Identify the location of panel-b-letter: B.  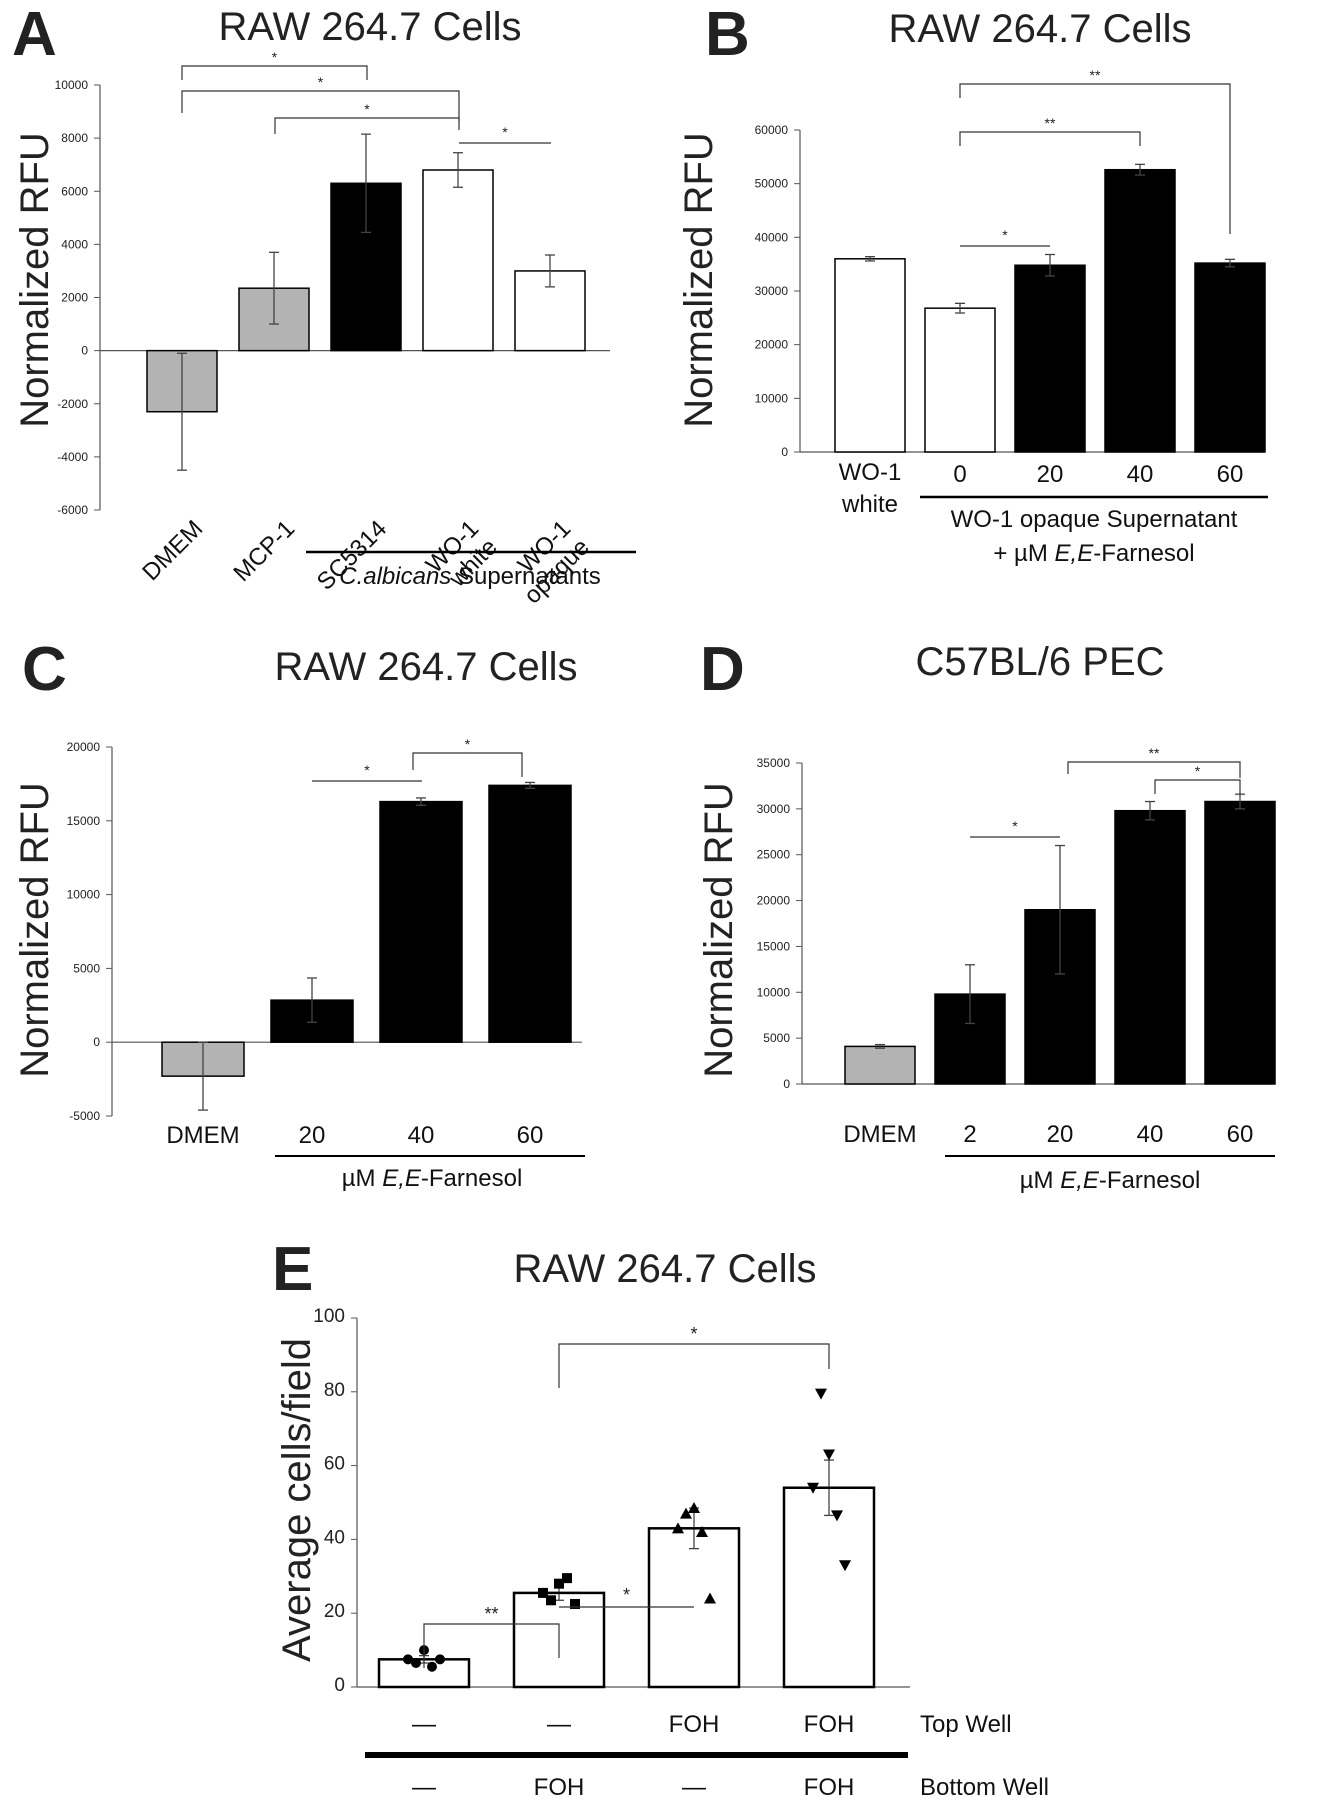
(727, 34).